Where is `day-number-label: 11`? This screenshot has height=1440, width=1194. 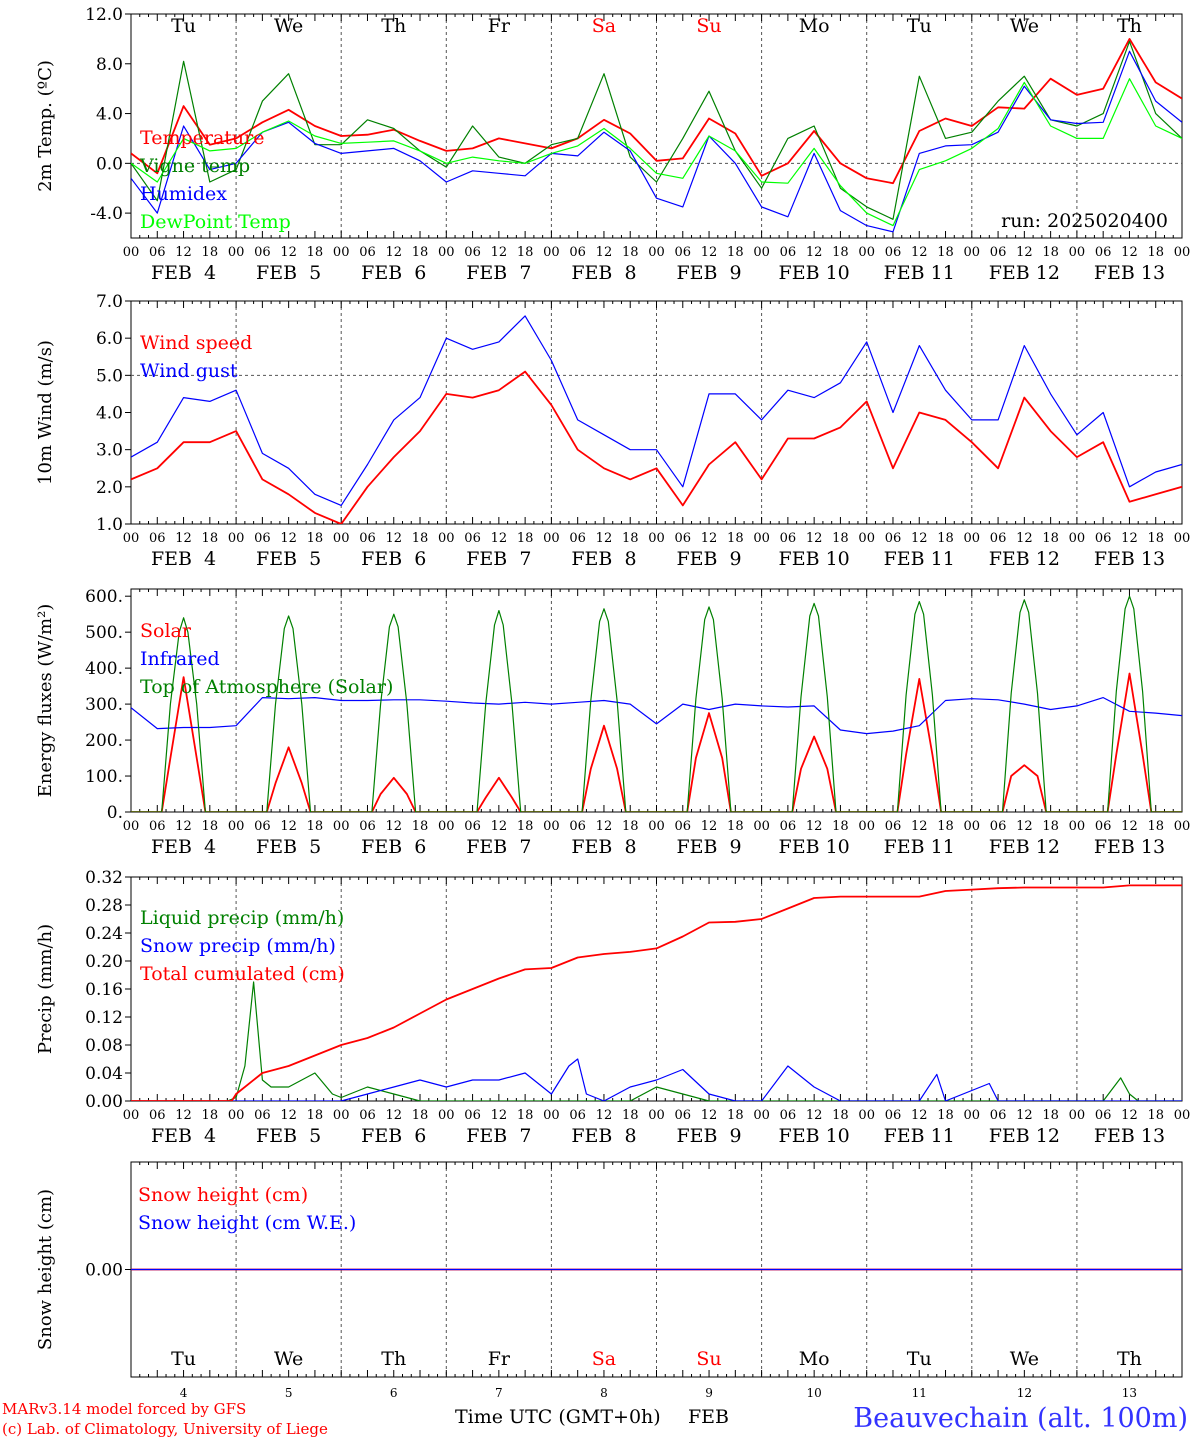
day-number-label: 11 is located at coordinates (919, 1393).